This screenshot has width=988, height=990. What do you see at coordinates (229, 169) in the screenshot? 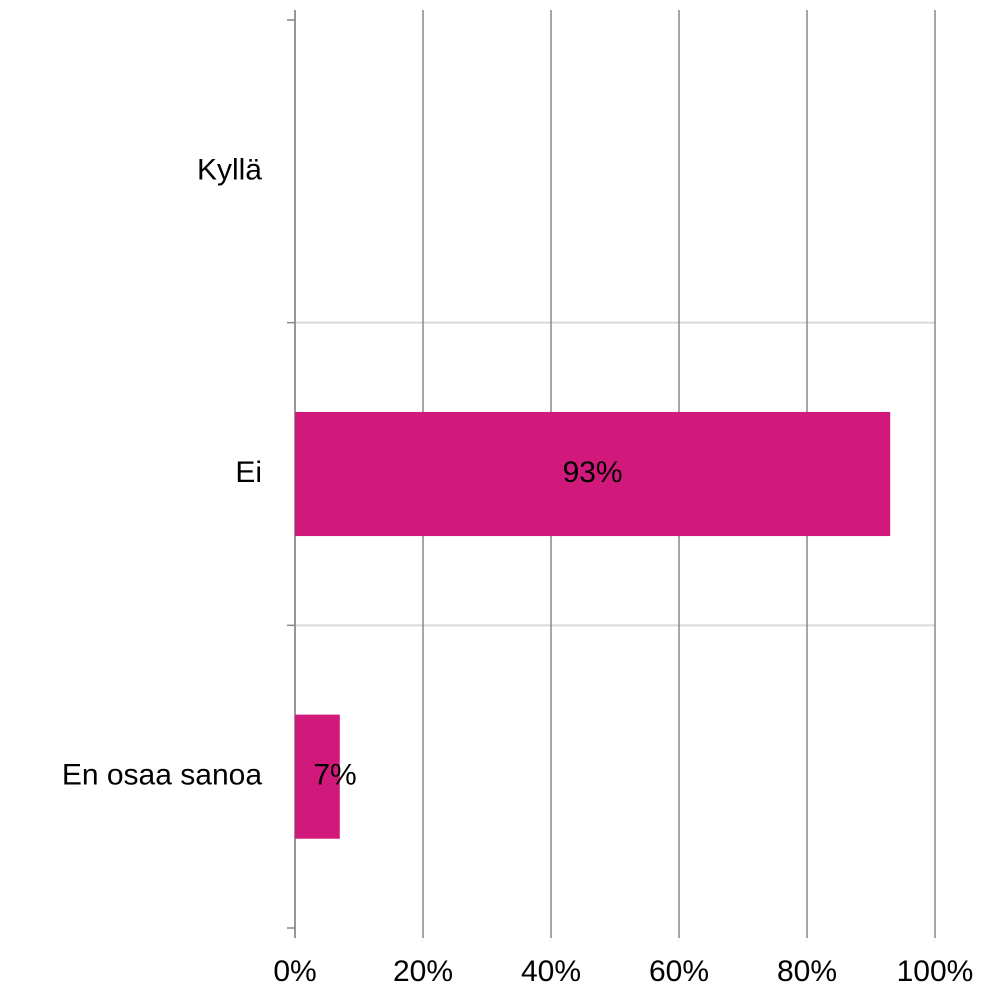
I see `y-tick-label: Kyllä` at bounding box center [229, 169].